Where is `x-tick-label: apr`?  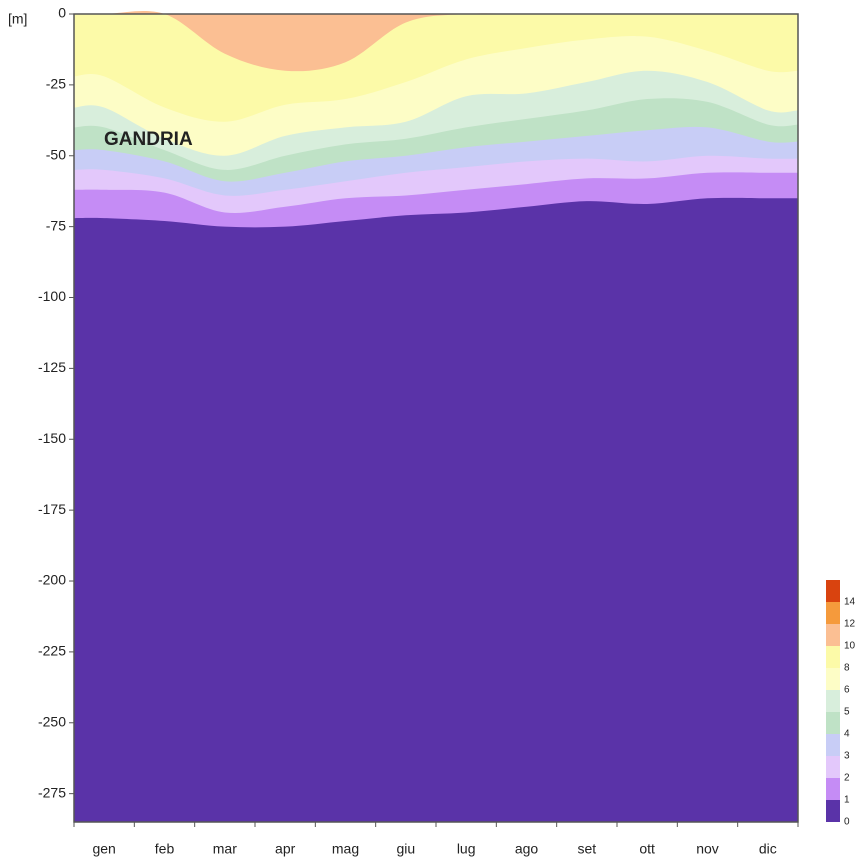 x-tick-label: apr is located at coordinates (285, 849).